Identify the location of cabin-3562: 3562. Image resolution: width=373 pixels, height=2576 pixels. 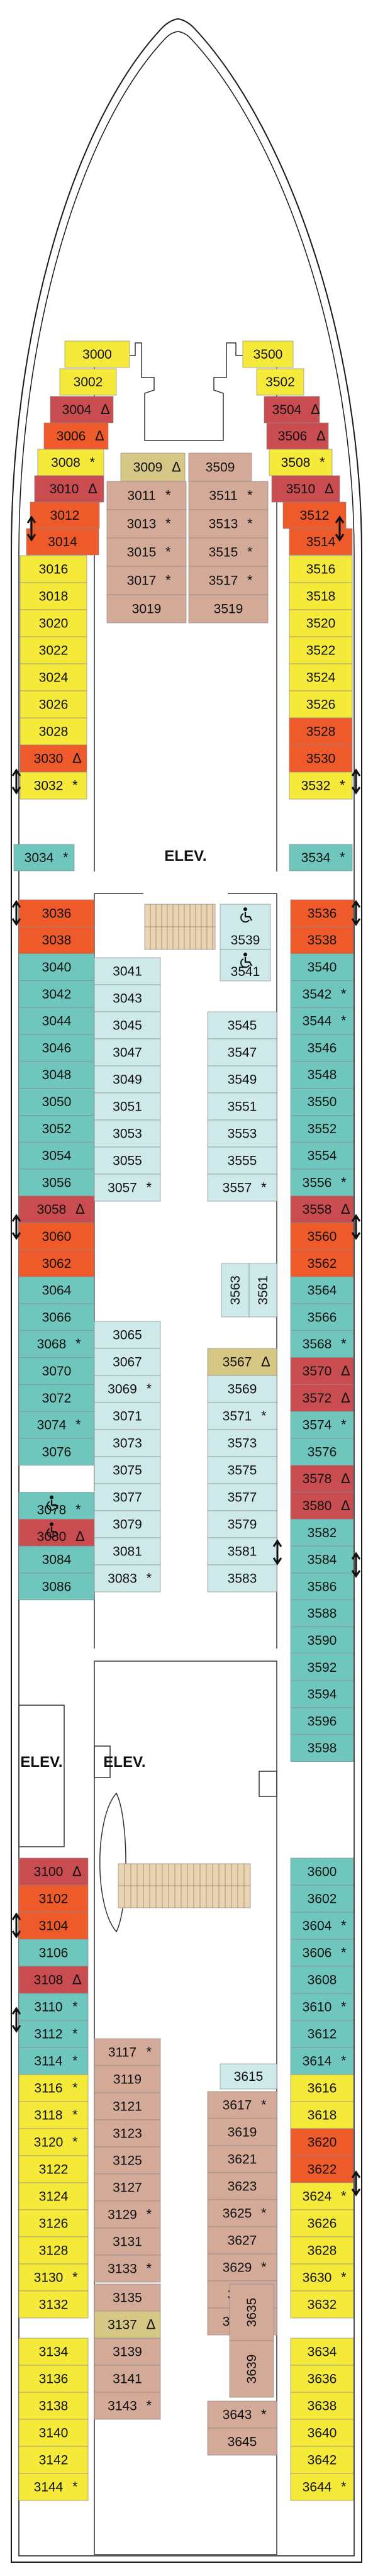
(322, 1263).